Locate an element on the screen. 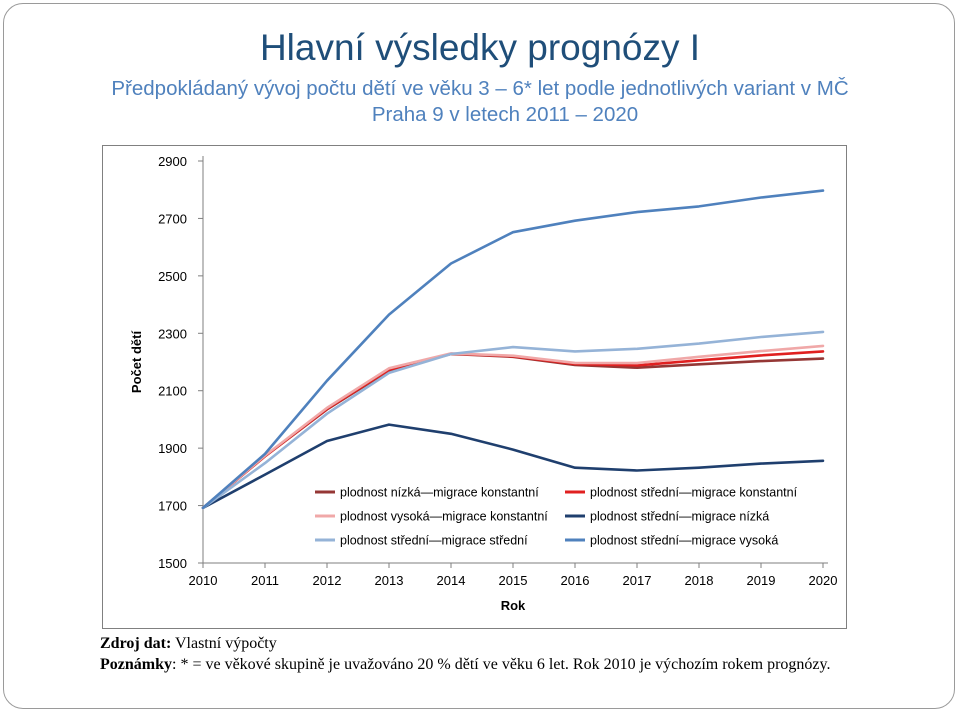  notes-label: Poznámky is located at coordinates (136, 664).